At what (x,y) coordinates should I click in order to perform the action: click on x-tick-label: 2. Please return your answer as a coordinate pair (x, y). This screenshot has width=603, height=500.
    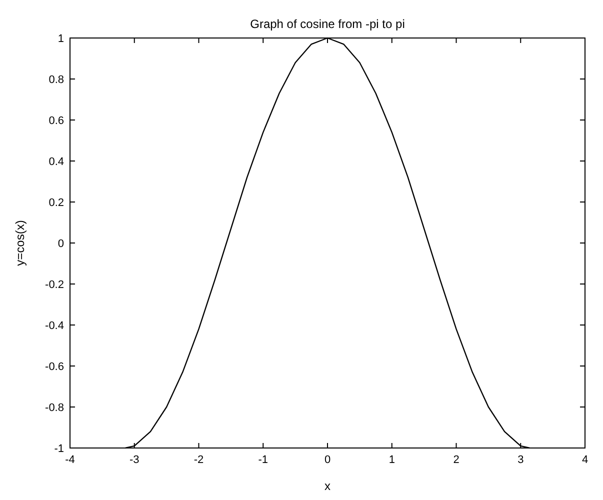
    Looking at the image, I should click on (456, 460).